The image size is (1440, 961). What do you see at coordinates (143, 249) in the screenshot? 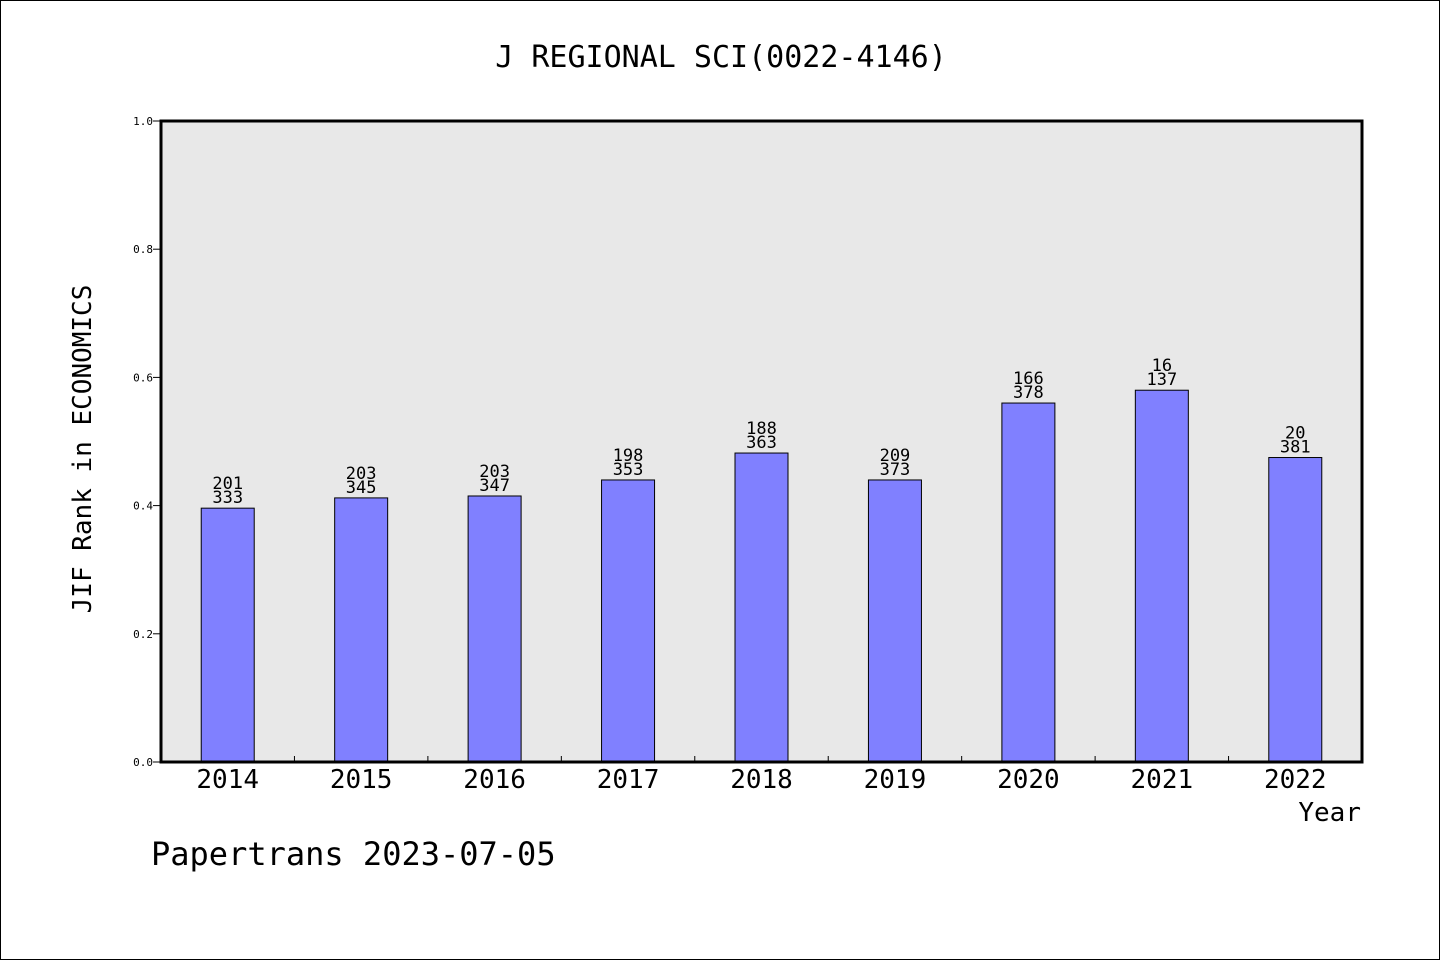
I see `y-tick-label: 0.8` at bounding box center [143, 249].